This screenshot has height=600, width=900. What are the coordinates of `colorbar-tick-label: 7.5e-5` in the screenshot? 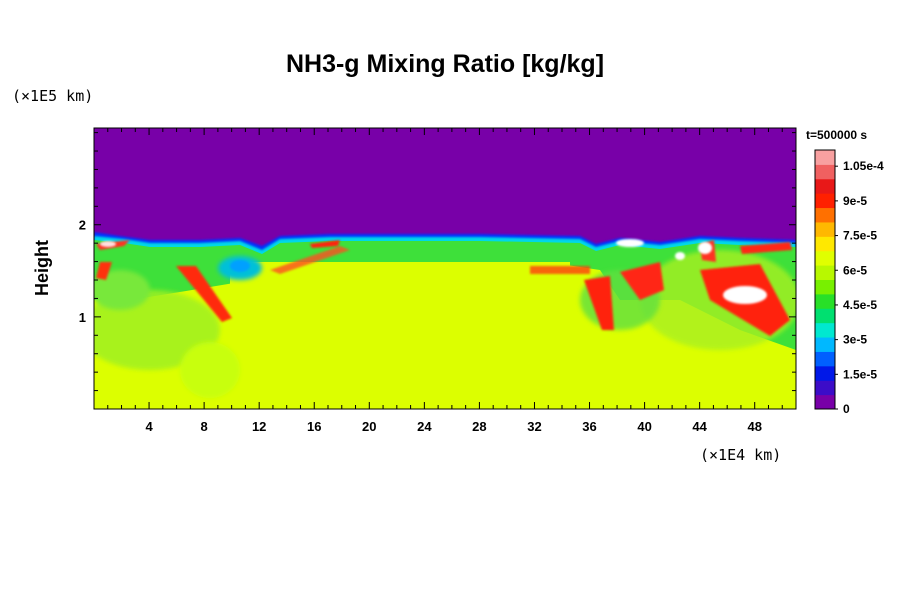 It's located at (860, 236).